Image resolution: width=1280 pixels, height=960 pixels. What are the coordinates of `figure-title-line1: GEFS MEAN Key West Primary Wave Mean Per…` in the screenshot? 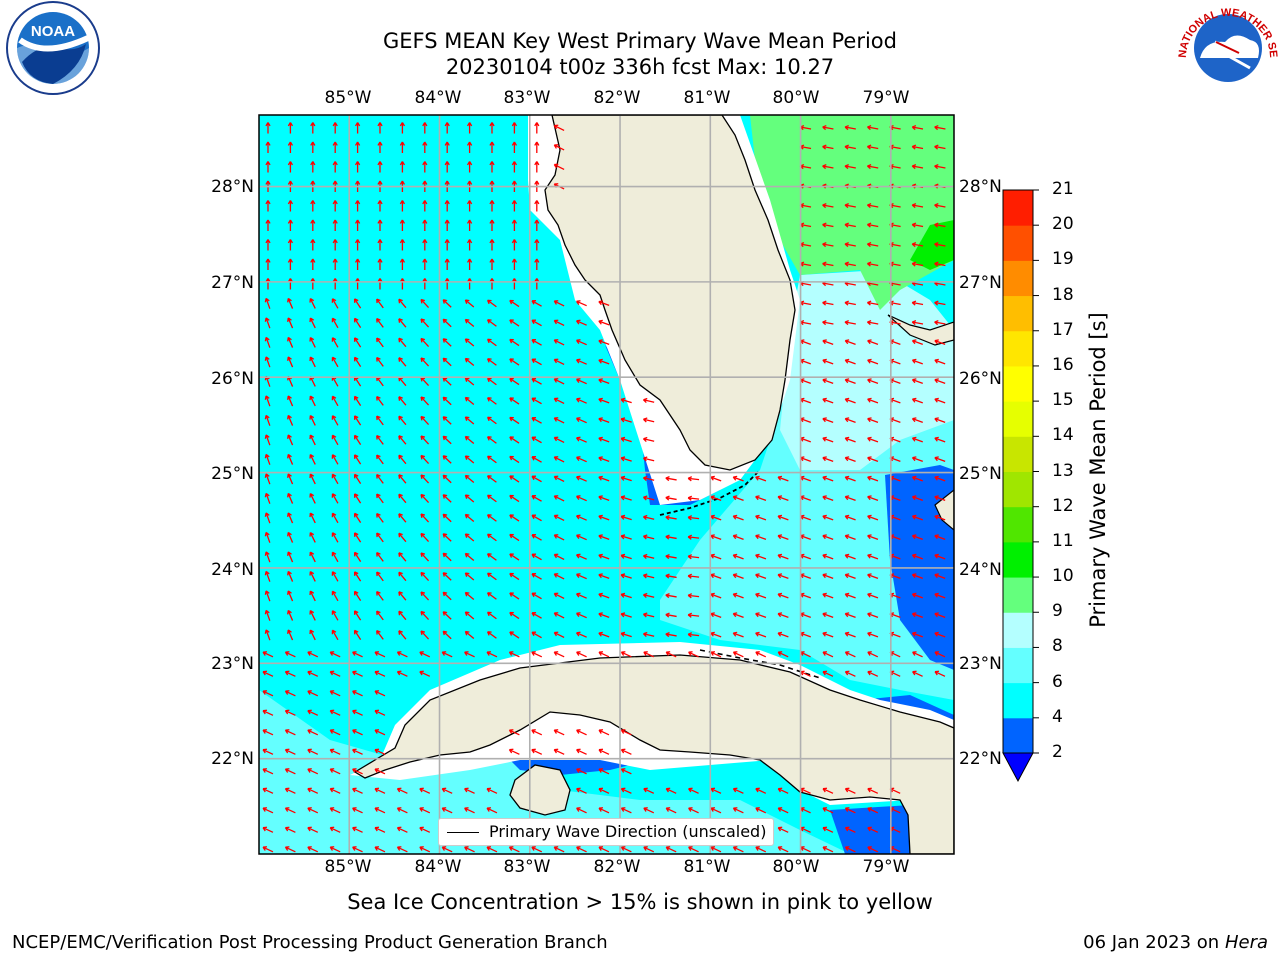 It's located at (640, 41).